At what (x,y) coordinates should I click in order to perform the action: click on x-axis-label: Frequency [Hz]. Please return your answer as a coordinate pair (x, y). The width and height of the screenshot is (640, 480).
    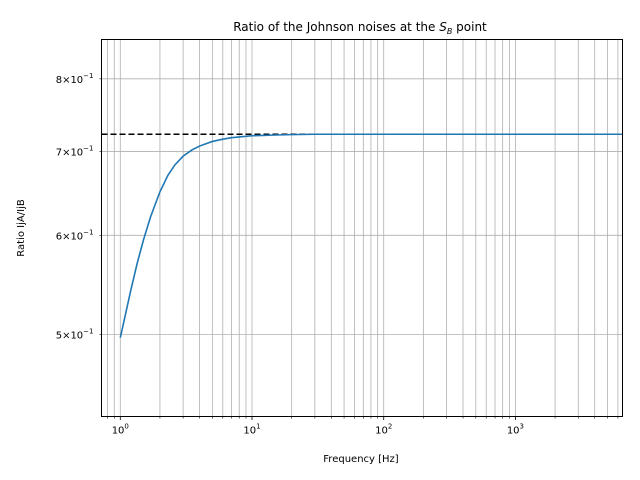
    Looking at the image, I should click on (361, 459).